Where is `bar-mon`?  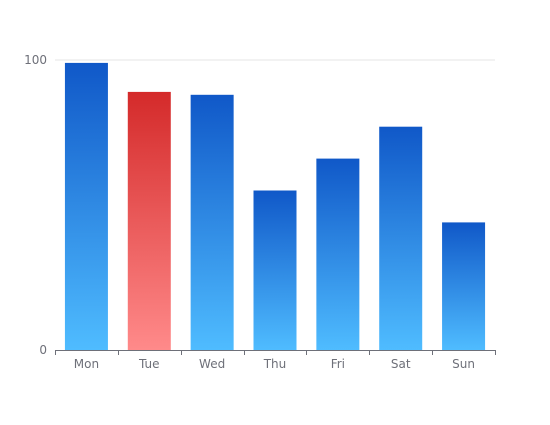 bar-mon is located at coordinates (86, 206).